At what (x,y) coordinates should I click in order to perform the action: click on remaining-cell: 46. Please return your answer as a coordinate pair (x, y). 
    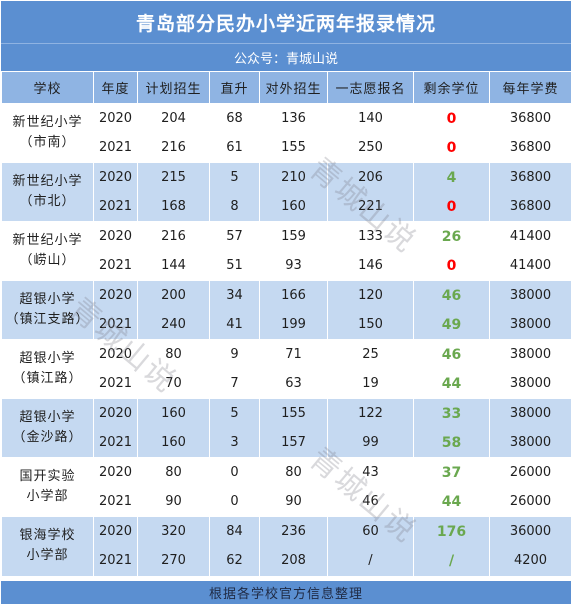
    Looking at the image, I should click on (451, 354).